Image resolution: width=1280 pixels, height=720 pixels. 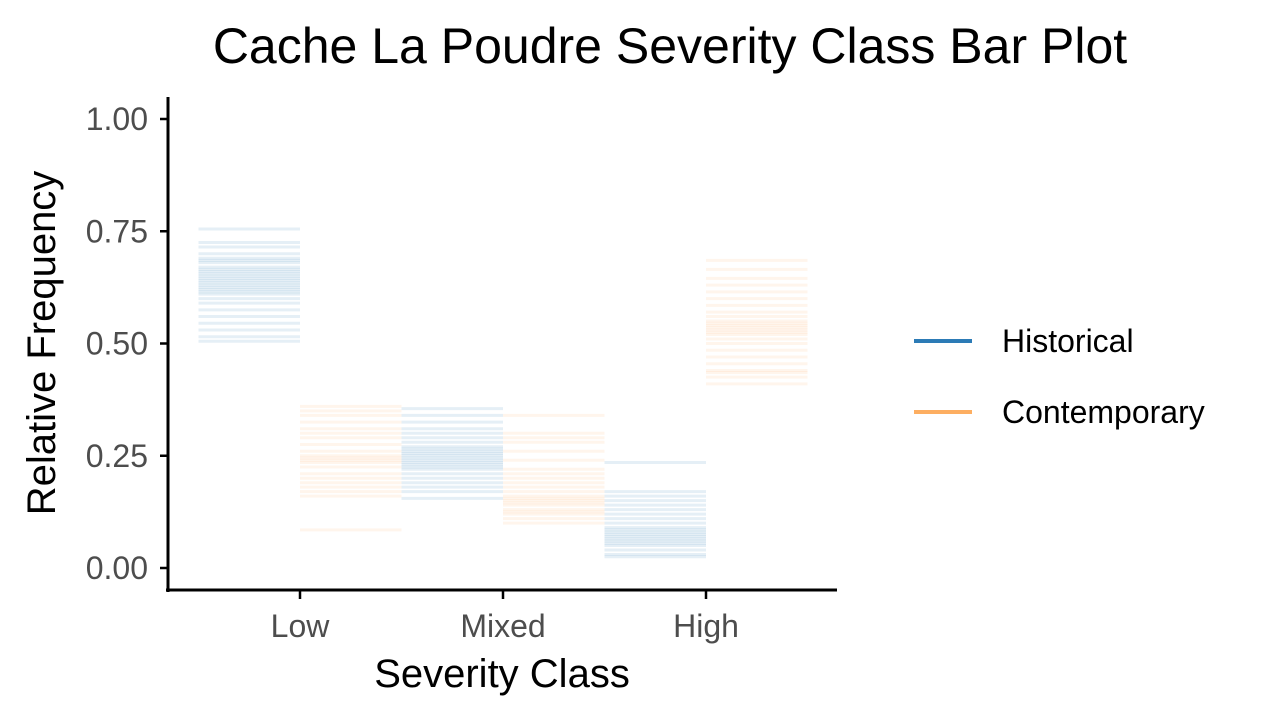 I want to click on x-tick-label: Mixed, so click(x=502, y=626).